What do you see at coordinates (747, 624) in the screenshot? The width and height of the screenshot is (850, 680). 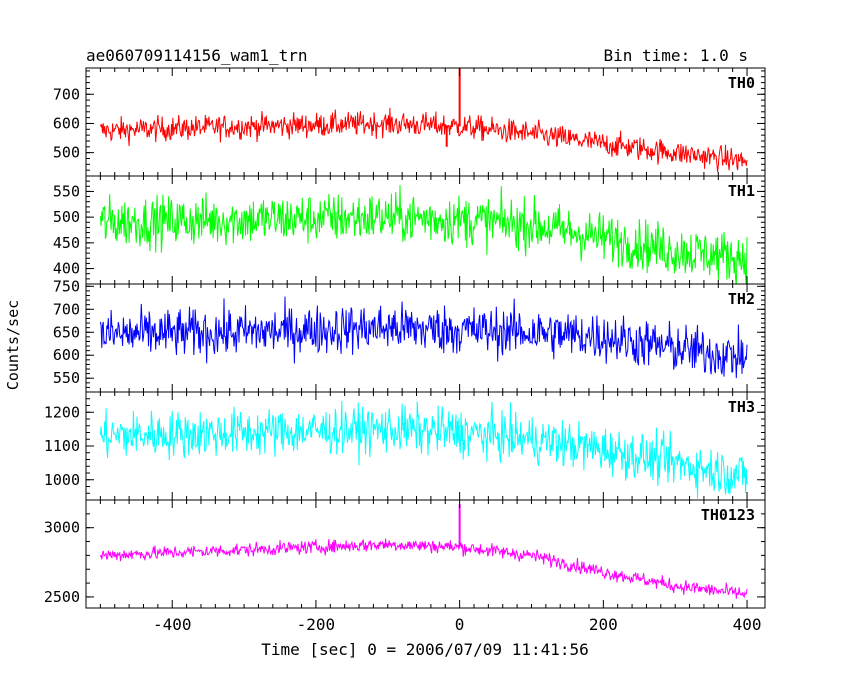 I see `x-tick-label: 400` at bounding box center [747, 624].